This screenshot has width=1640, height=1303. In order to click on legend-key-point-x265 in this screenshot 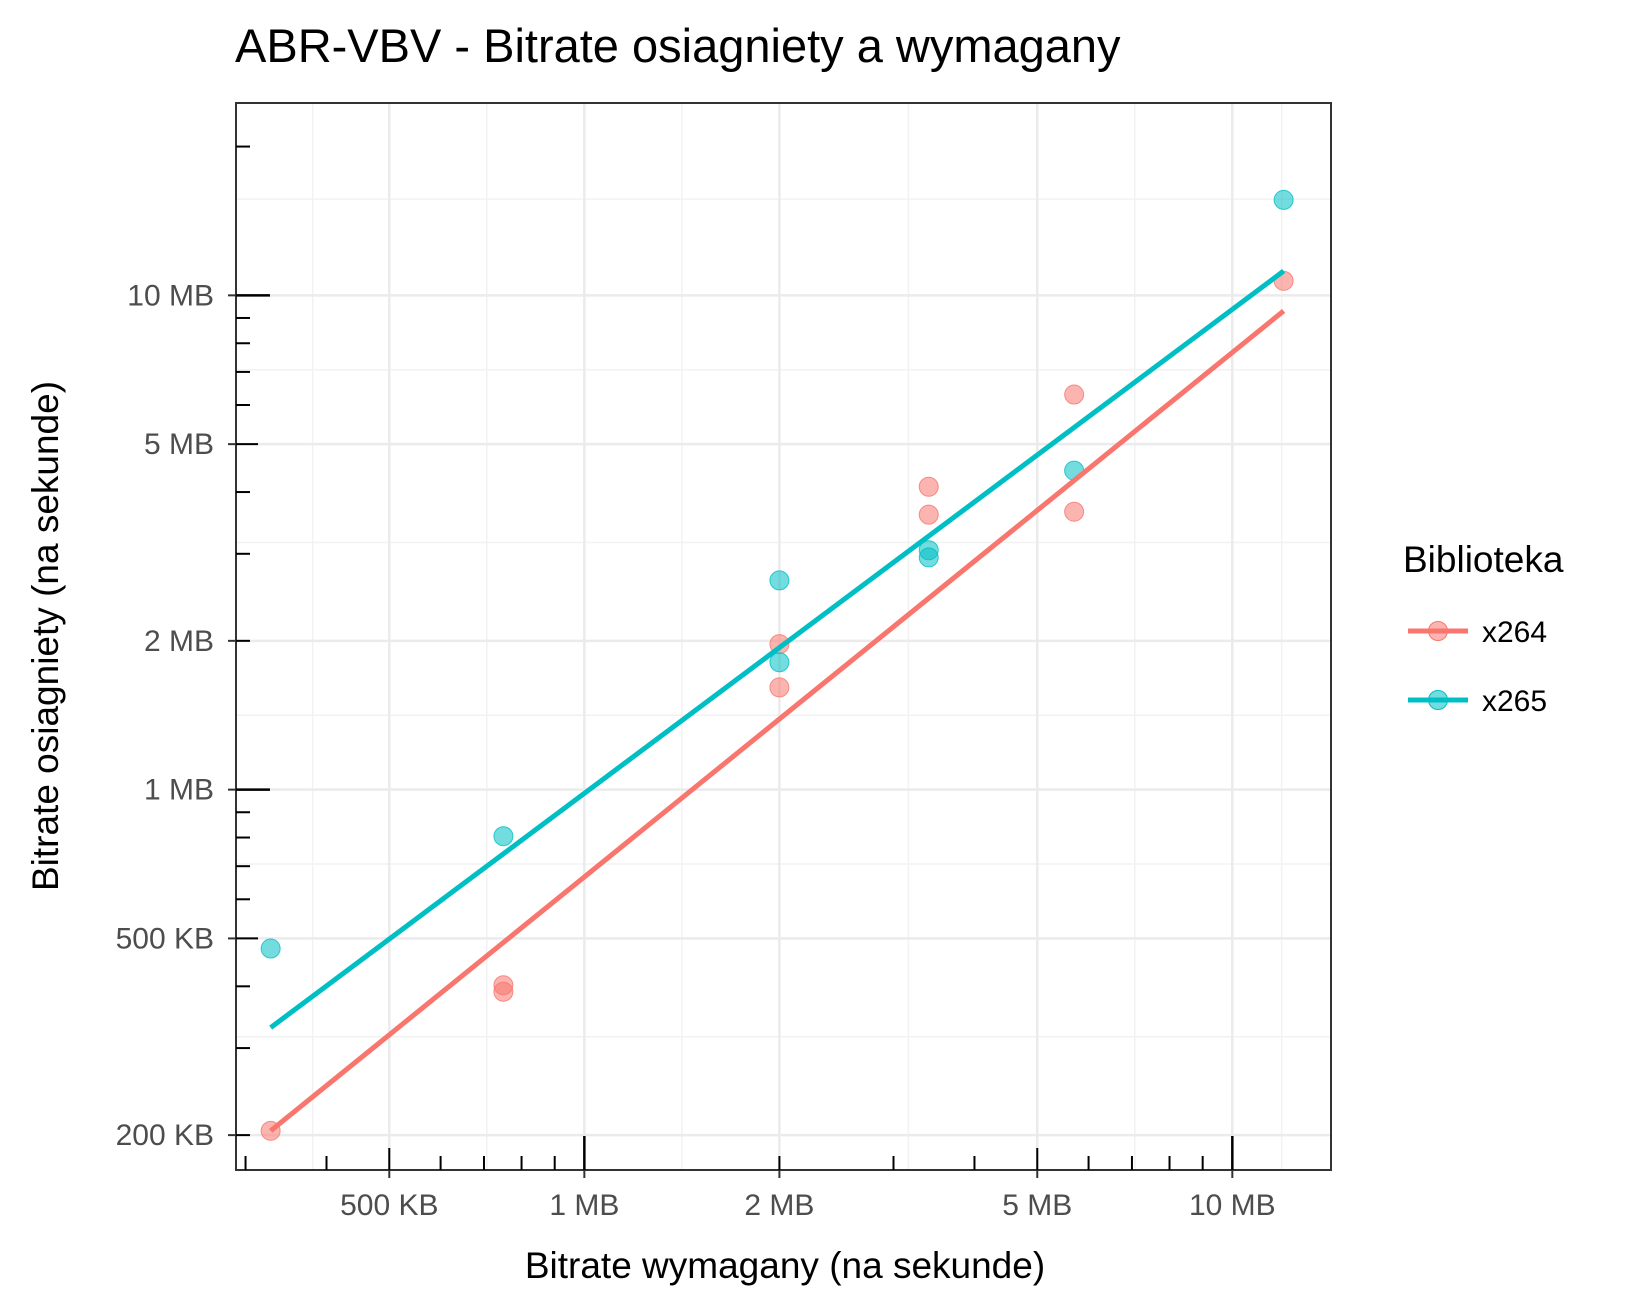, I will do `click(1438, 700)`.